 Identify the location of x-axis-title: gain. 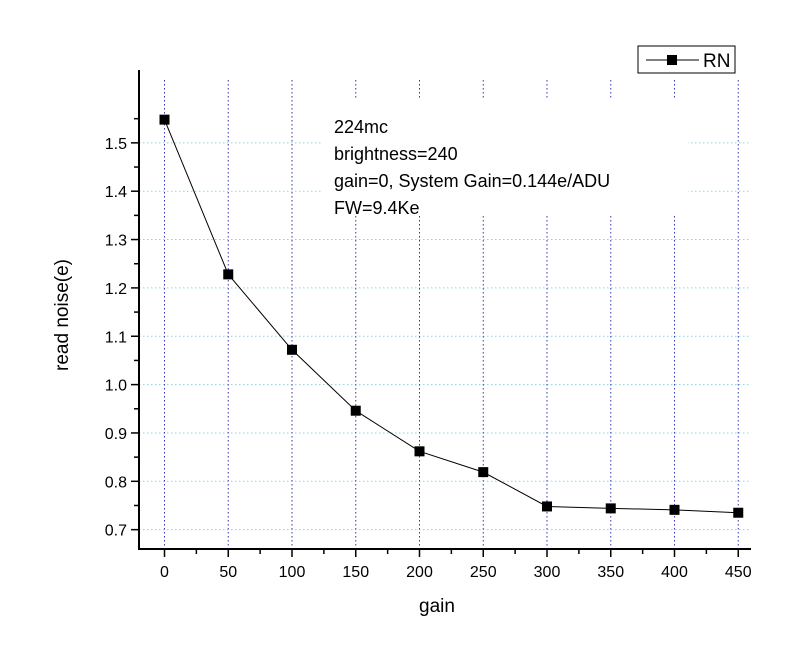
(437, 606).